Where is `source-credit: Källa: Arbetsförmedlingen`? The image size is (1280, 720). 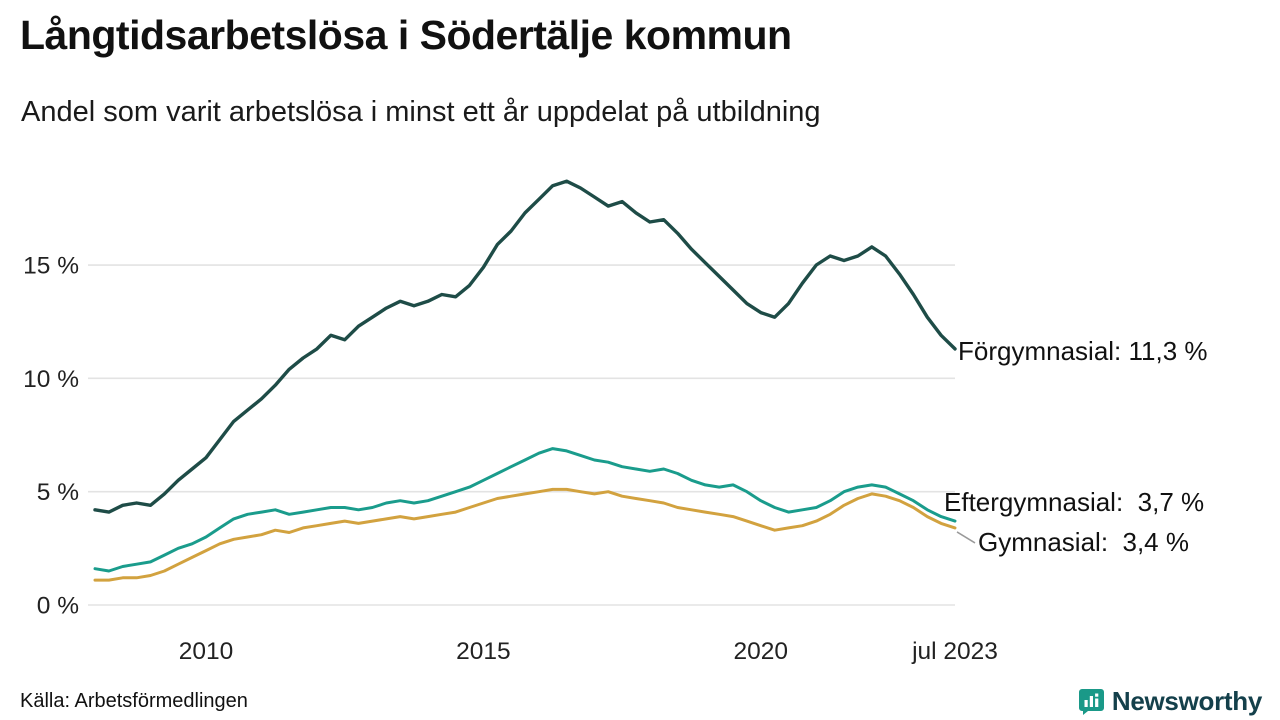
source-credit: Källa: Arbetsförmedlingen is located at coordinates (134, 701).